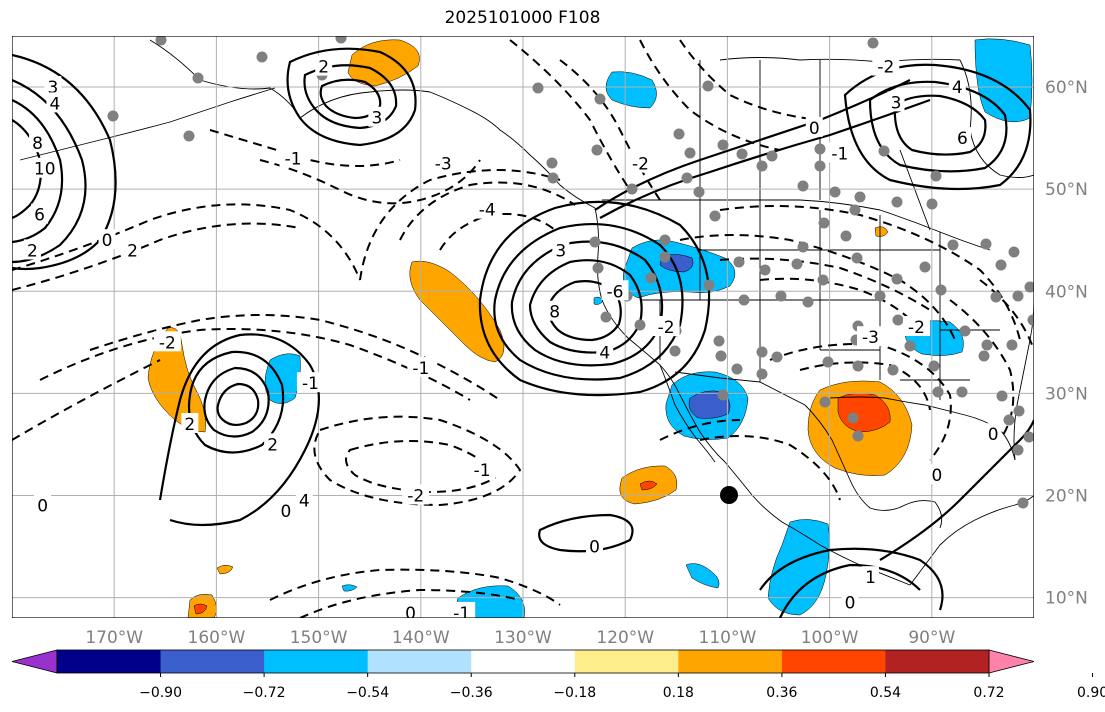  I want to click on fill-orange-alaska-gulf, so click(383, 63).